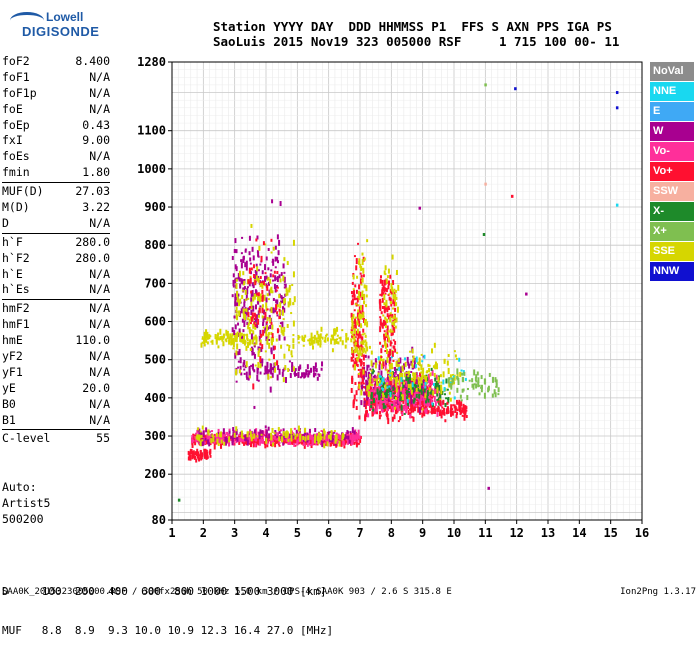  I want to click on y-tick-label: 500, so click(155, 360).